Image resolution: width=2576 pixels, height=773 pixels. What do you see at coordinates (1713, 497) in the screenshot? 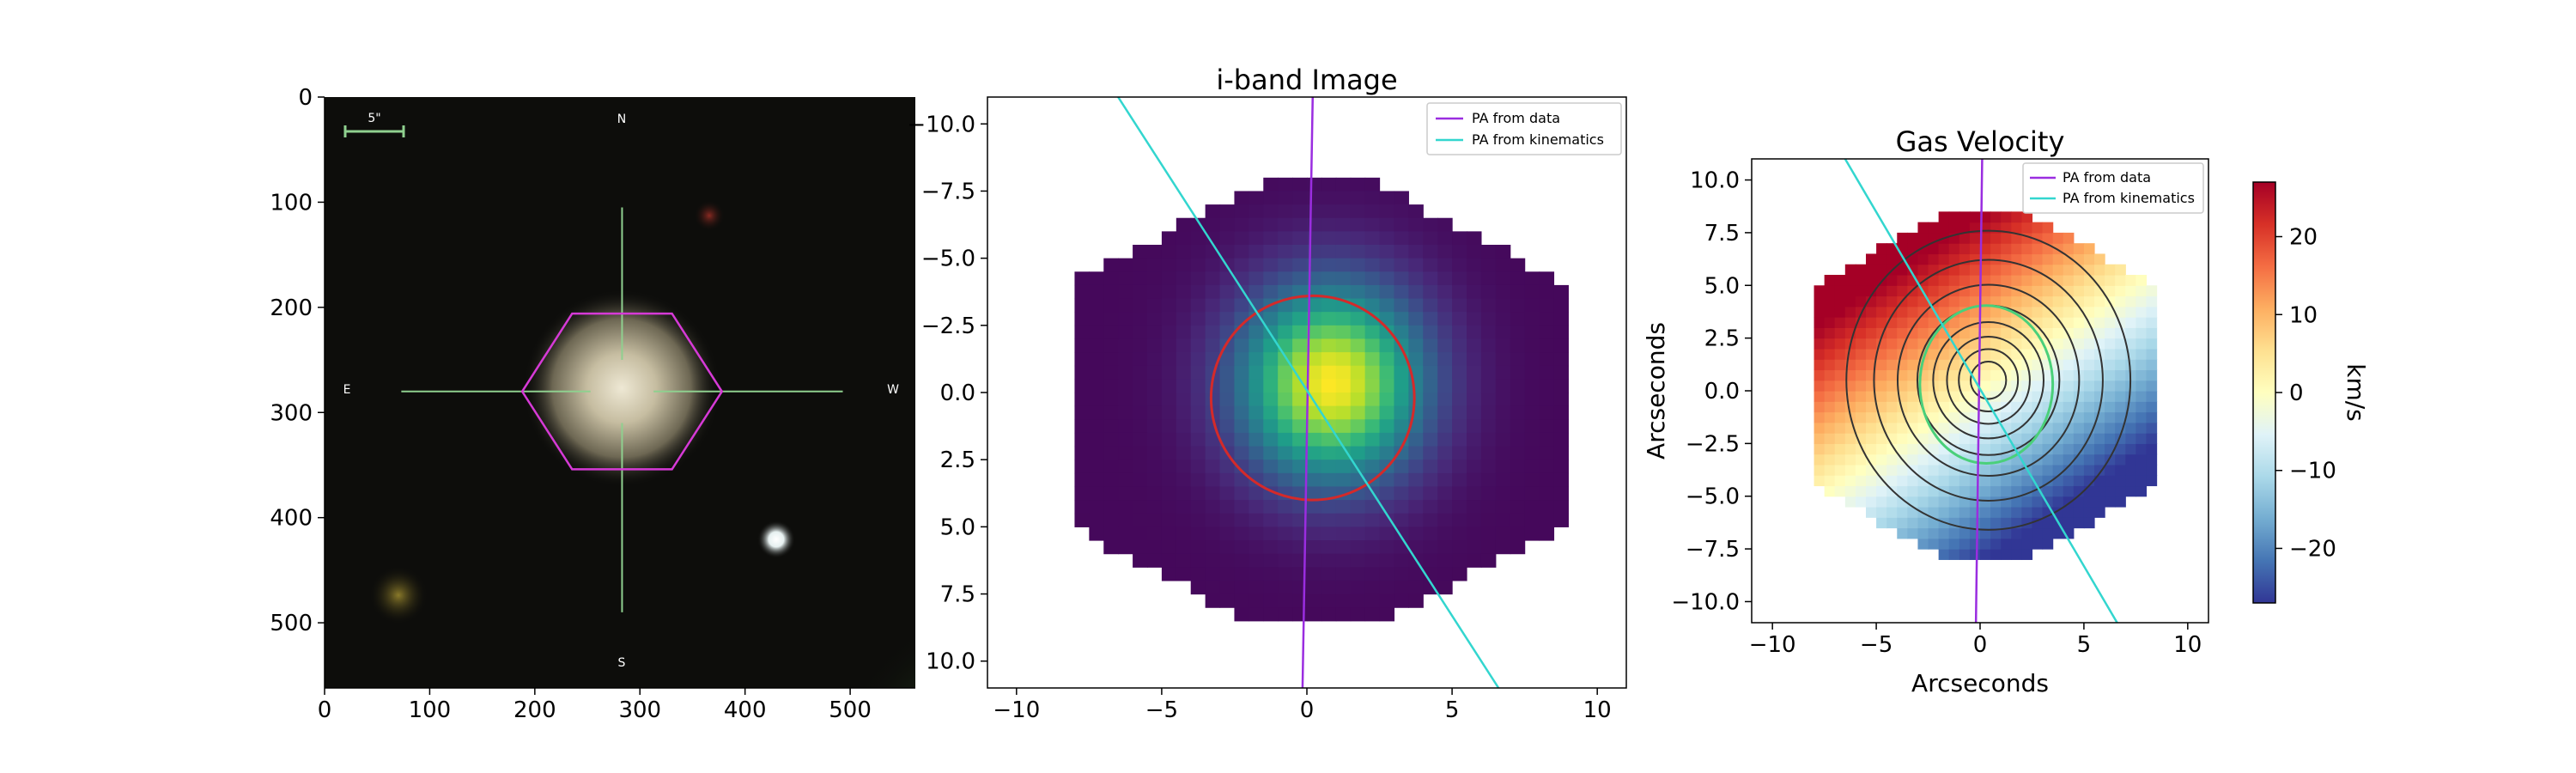
I see `velocity-y-tick-label: −5.0` at bounding box center [1713, 497].